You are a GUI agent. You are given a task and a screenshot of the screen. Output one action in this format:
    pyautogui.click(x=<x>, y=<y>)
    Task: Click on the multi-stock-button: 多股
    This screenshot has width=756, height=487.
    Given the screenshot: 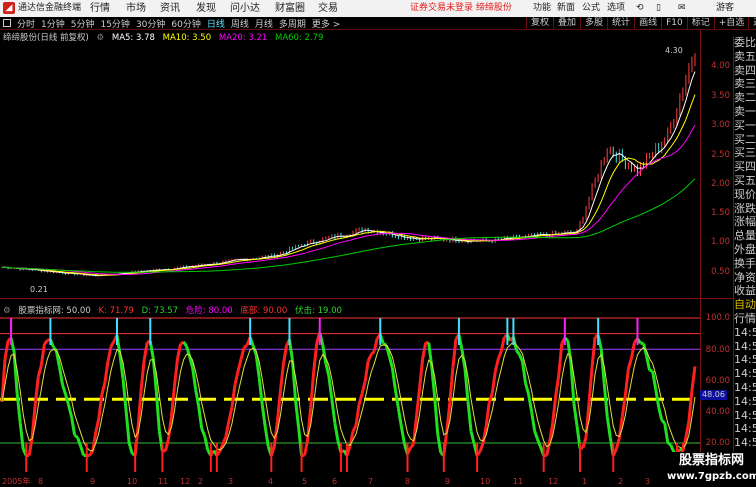 What is the action you would take?
    pyautogui.click(x=593, y=23)
    